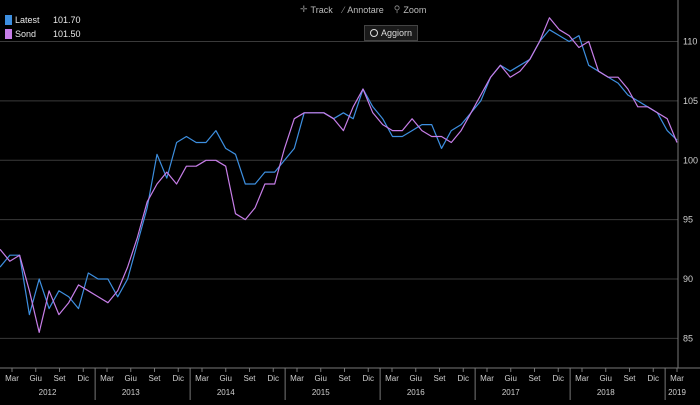 This screenshot has width=700, height=405. What do you see at coordinates (226, 392) in the screenshot?
I see `year-label: 2014` at bounding box center [226, 392].